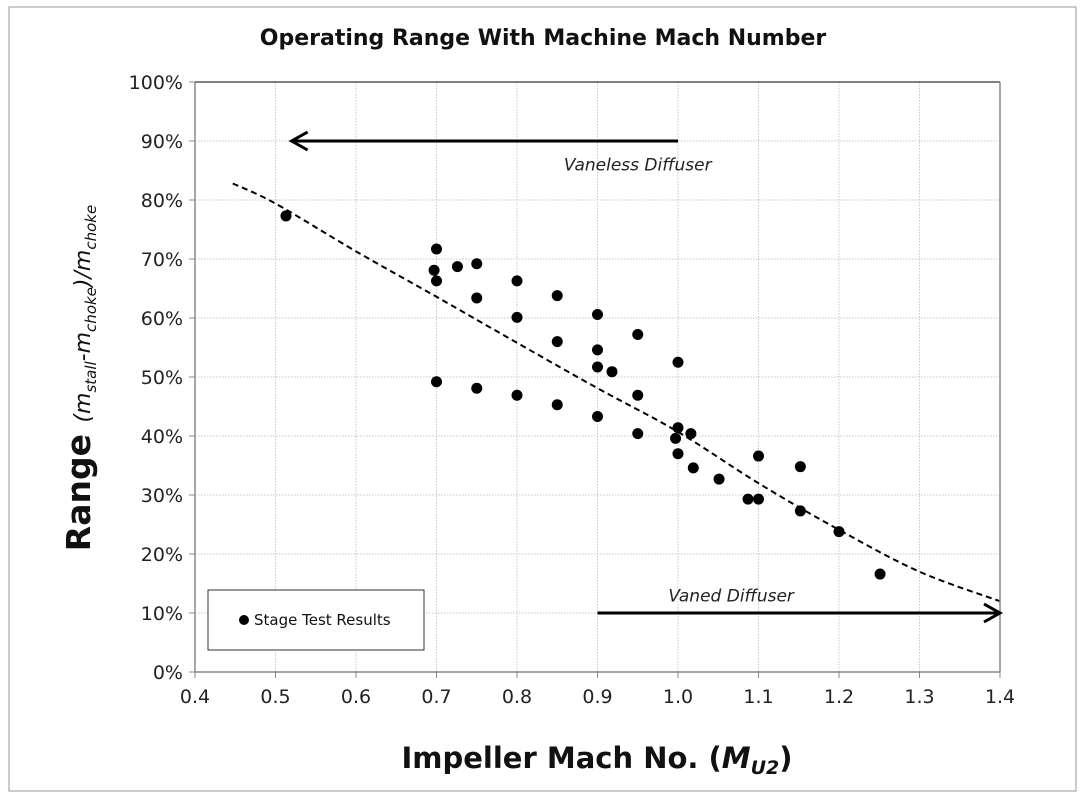  I want to click on y-tick-label: 70%, so click(162, 260).